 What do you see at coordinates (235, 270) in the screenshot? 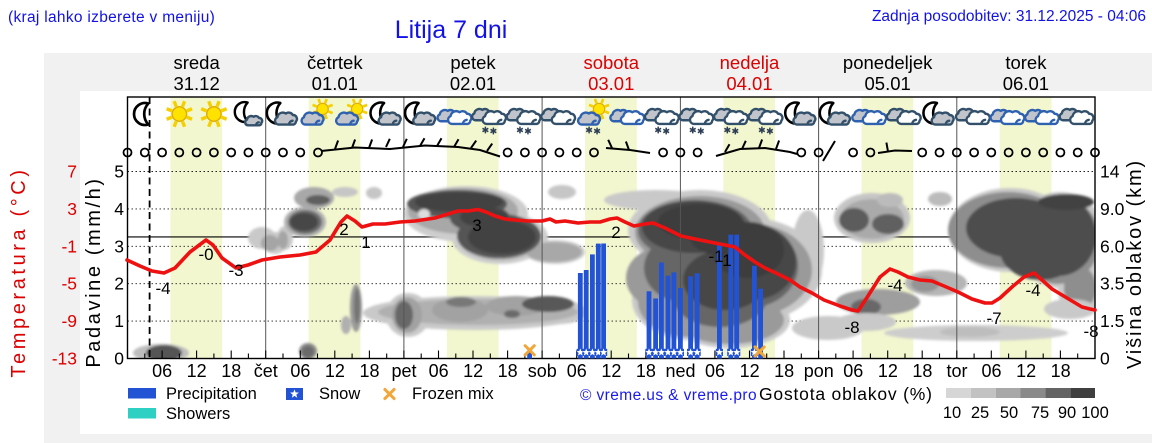
I see `svg-text: -3` at bounding box center [235, 270].